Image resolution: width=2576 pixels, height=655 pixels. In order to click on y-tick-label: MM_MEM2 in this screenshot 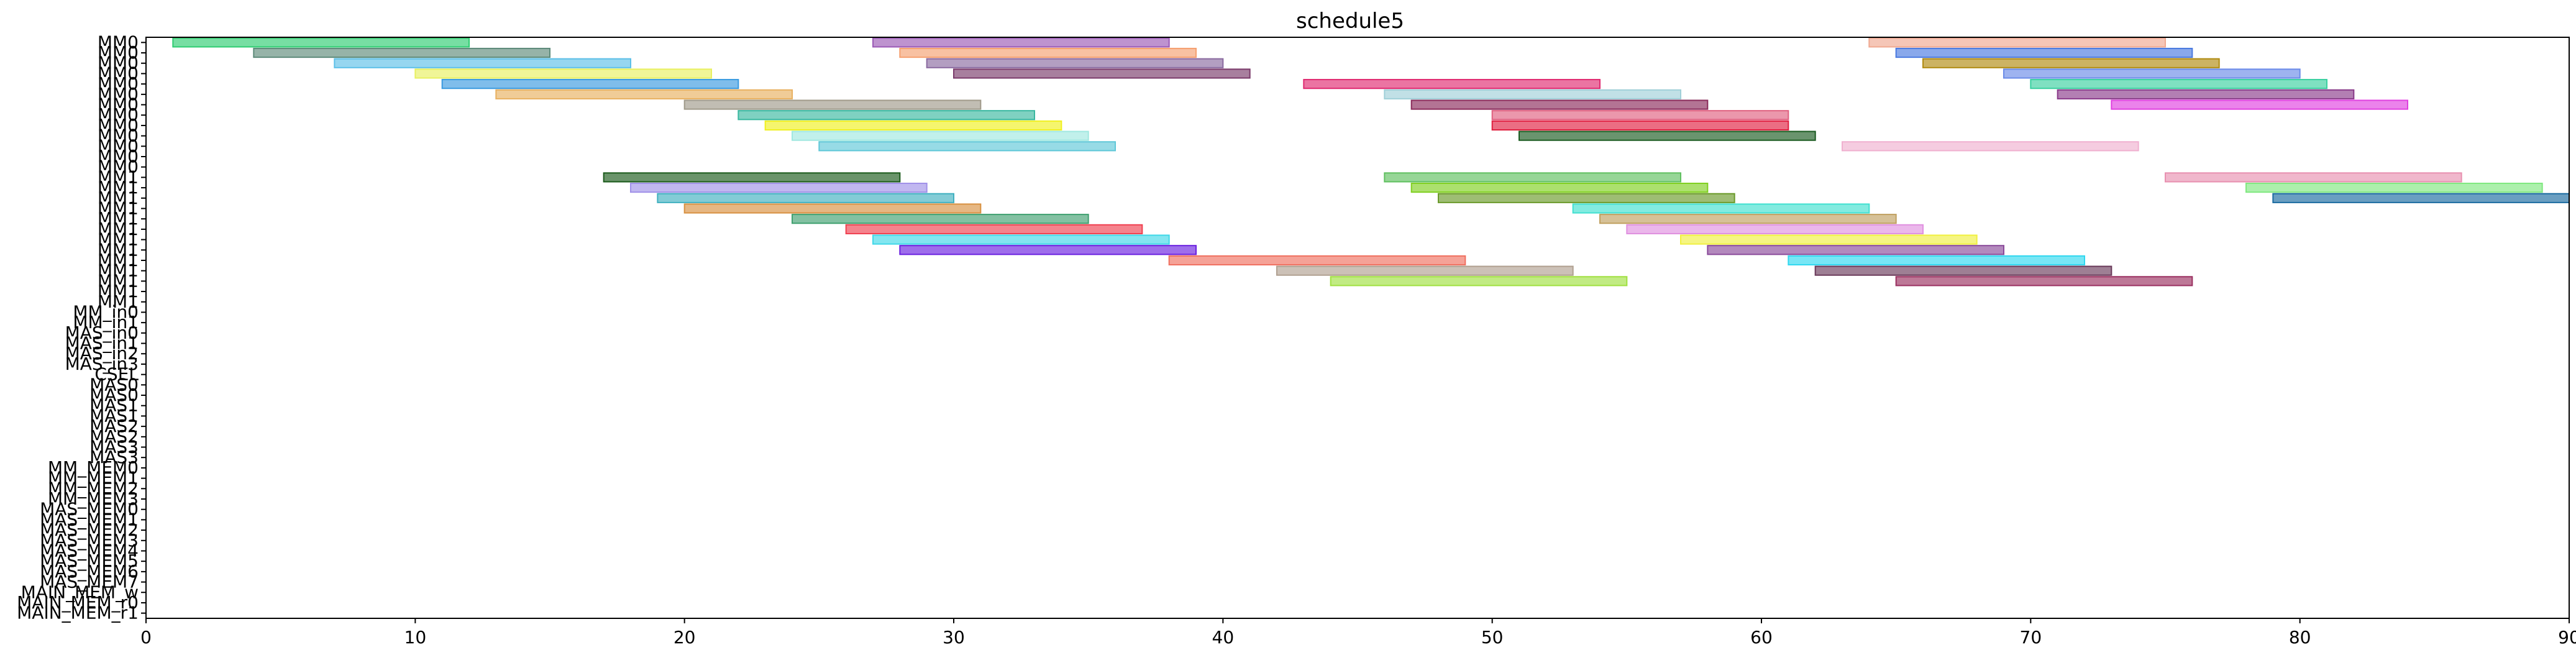, I will do `click(93, 488)`.